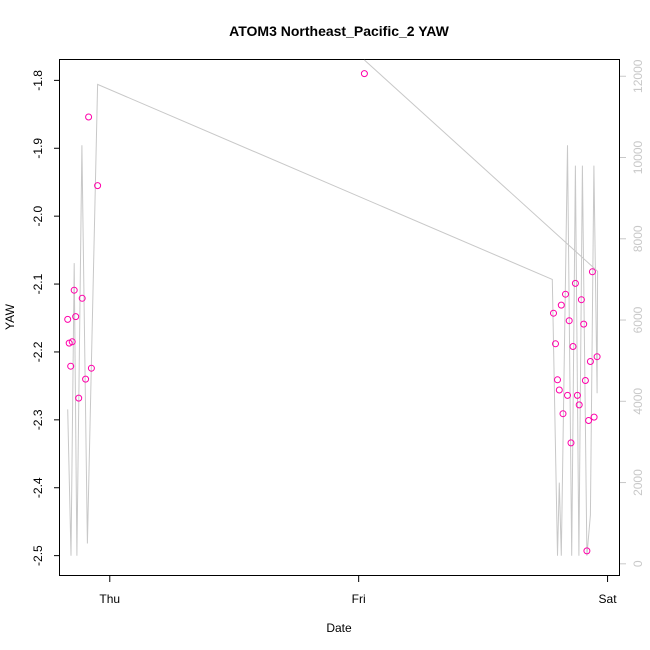 Image resolution: width=650 pixels, height=650 pixels. Describe the element at coordinates (359, 599) in the screenshot. I see `x-tick-label: Fri` at that location.